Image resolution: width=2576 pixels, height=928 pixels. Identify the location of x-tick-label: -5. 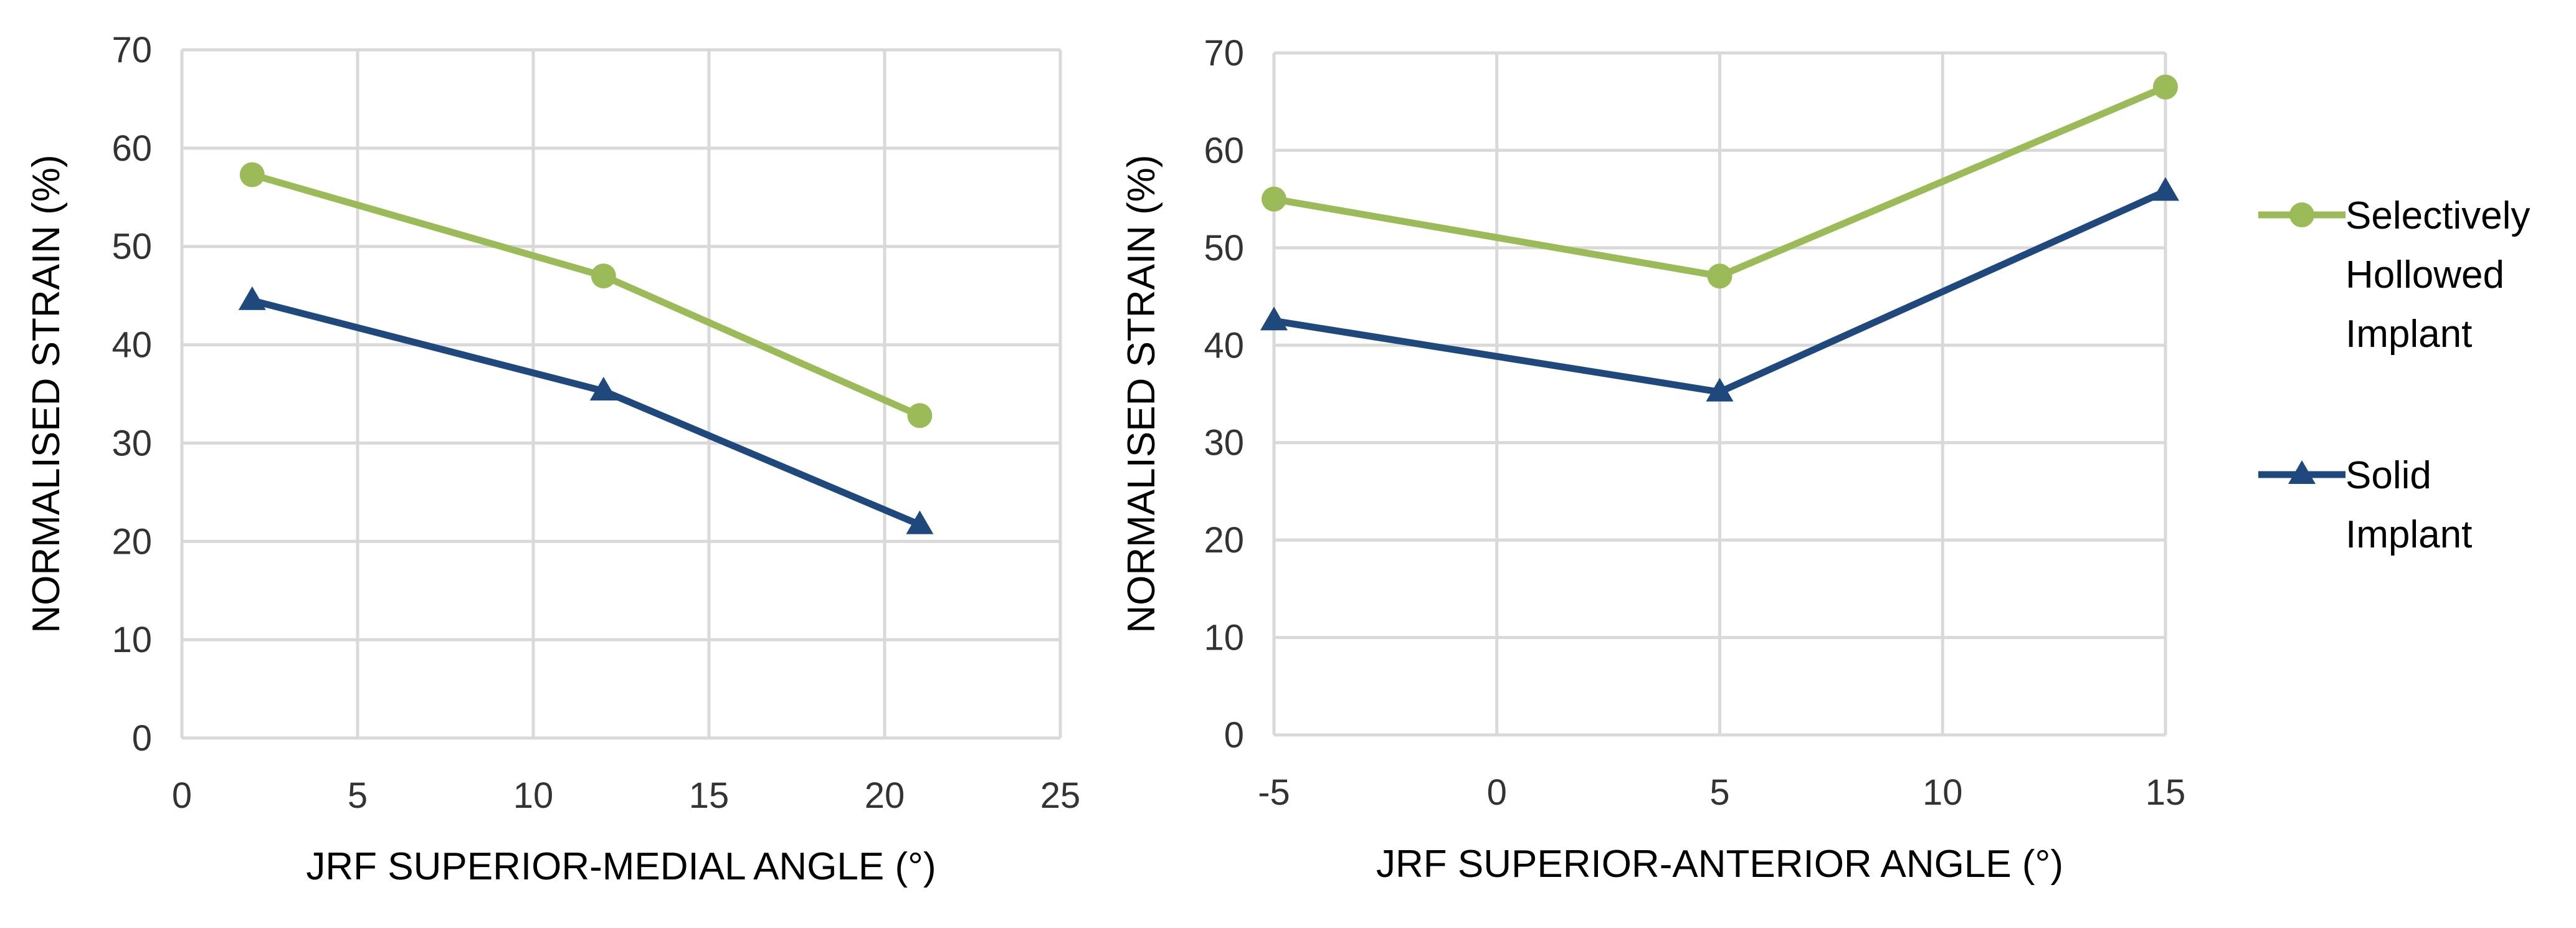
(1274, 792).